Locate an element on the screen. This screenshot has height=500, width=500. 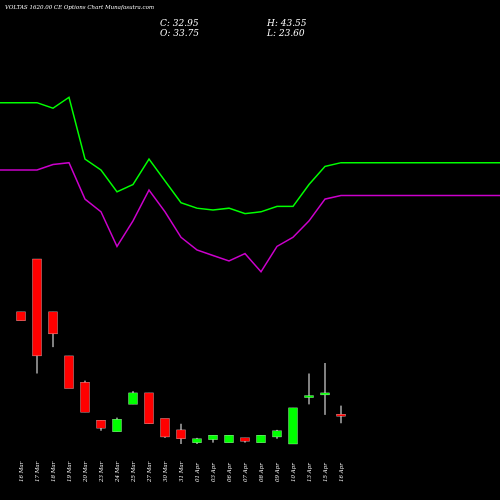
date-label: 13 Apr is located at coordinates (310, 472).